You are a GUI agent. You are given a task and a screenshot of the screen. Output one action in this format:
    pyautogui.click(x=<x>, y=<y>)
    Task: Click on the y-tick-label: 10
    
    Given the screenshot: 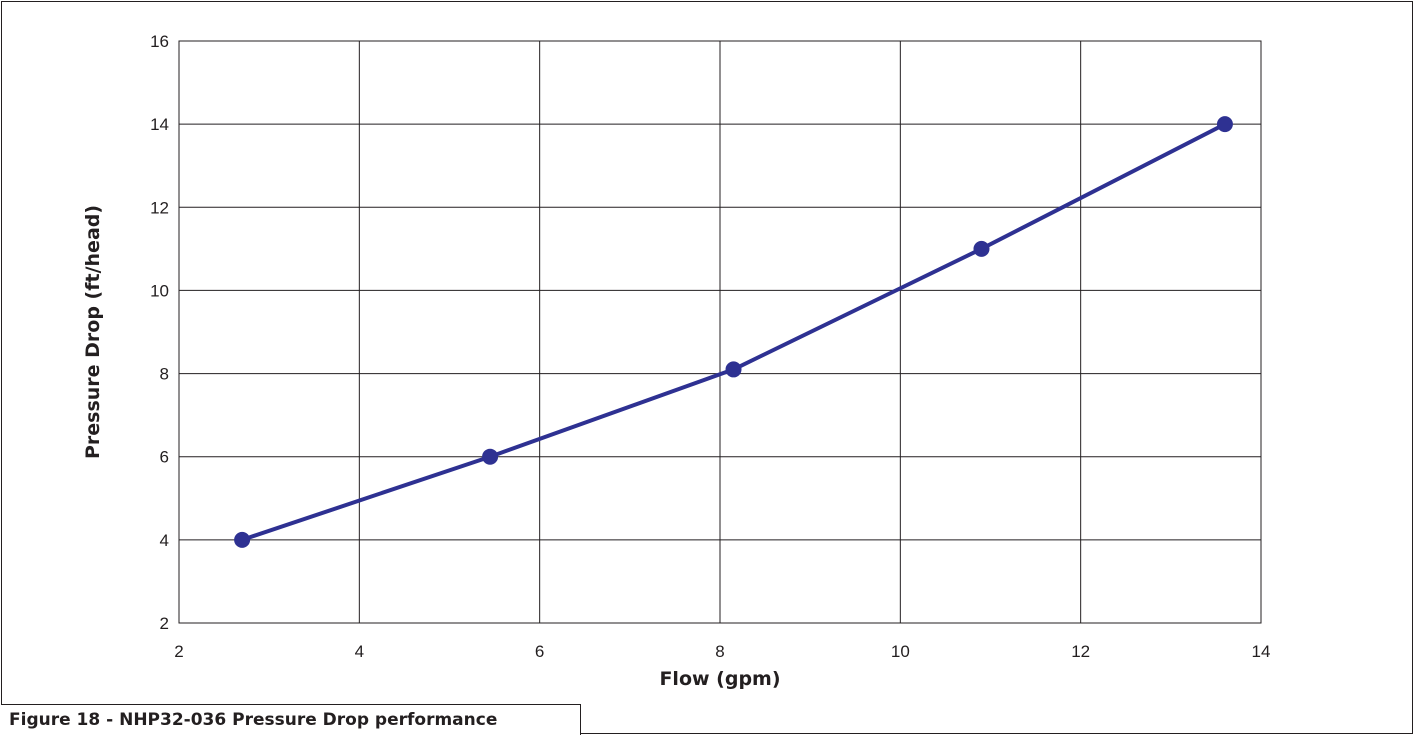 What is the action you would take?
    pyautogui.click(x=159, y=290)
    